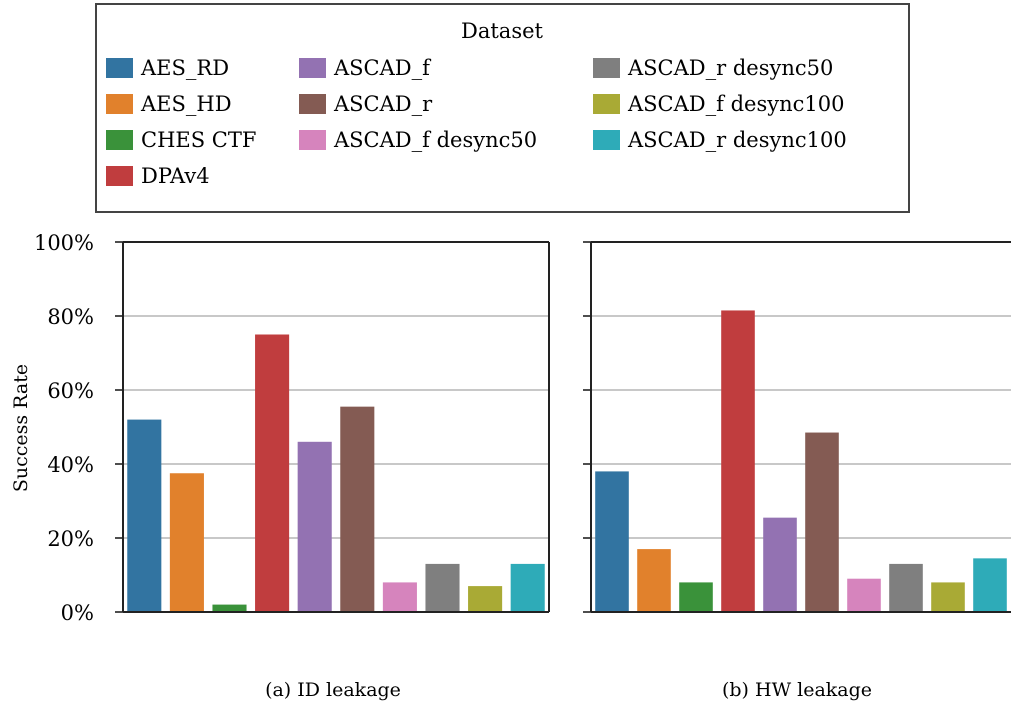  I want to click on y-tick-label: 60%, so click(70, 391).